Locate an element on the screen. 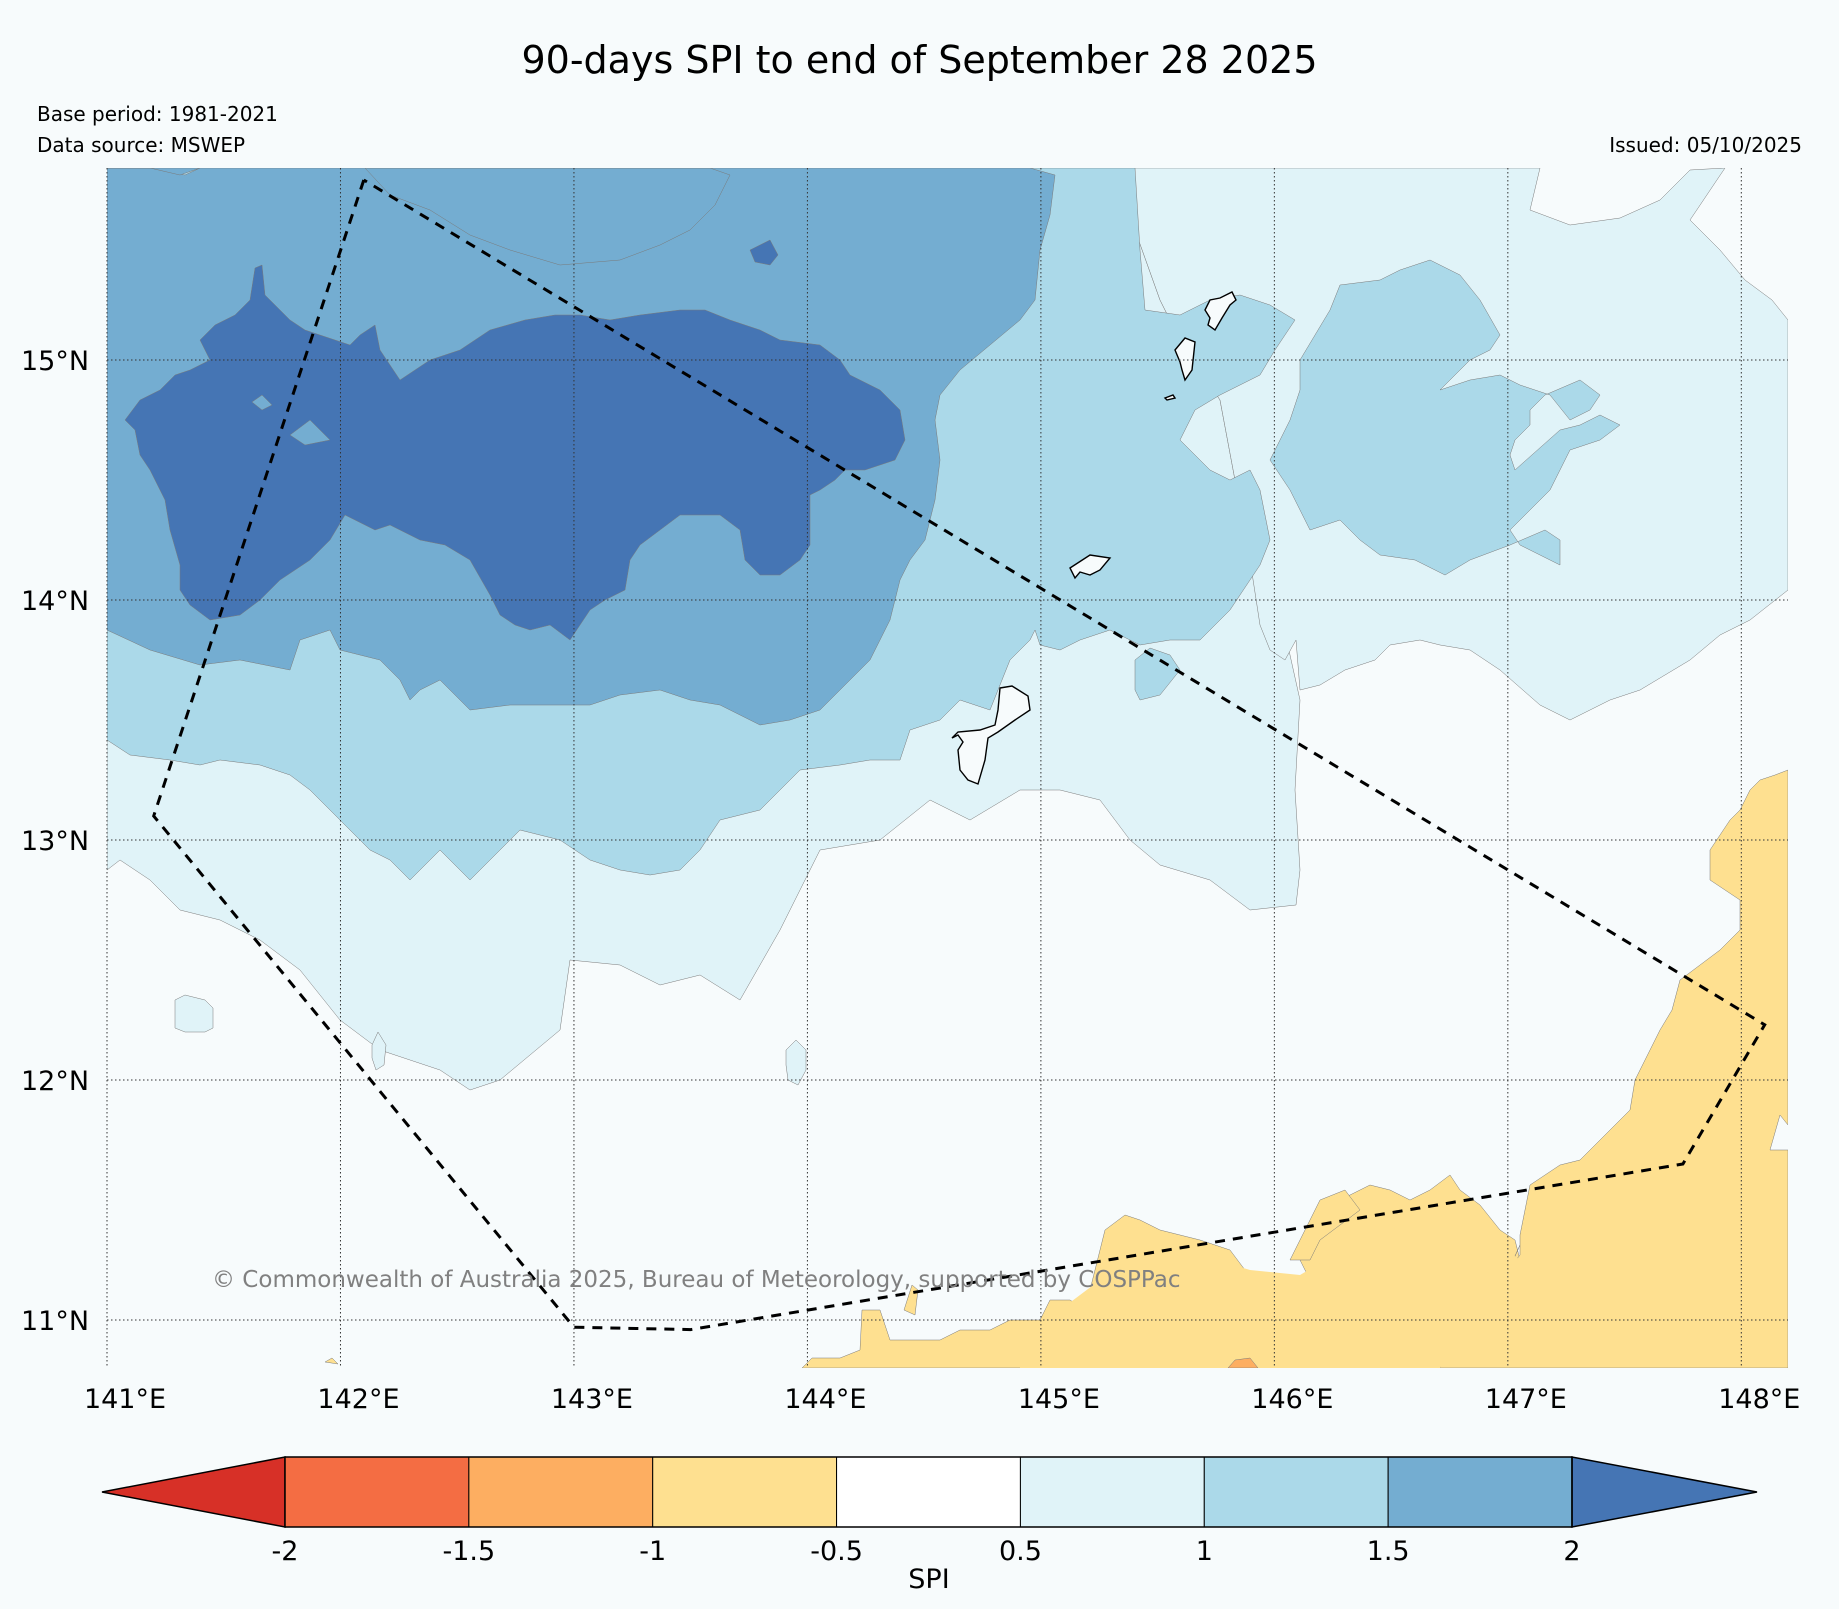 This screenshot has height=1609, width=1839. latitude-tick-labels: 11°N 12°N 13°N 14°N 15°N is located at coordinates (55, 841).